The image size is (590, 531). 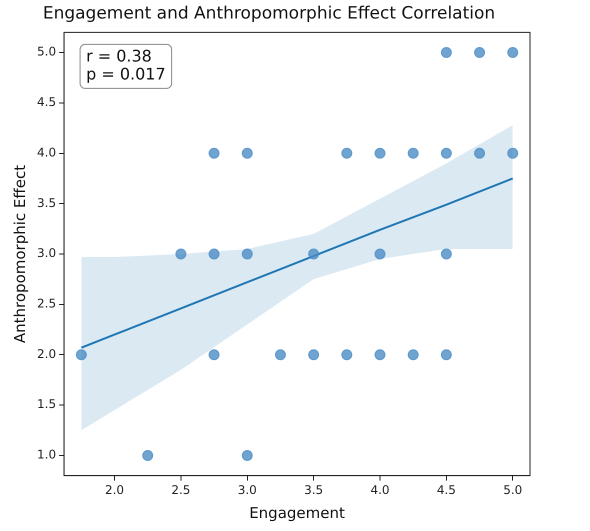 I want to click on y-tick-label: 3.5, so click(x=46, y=203).